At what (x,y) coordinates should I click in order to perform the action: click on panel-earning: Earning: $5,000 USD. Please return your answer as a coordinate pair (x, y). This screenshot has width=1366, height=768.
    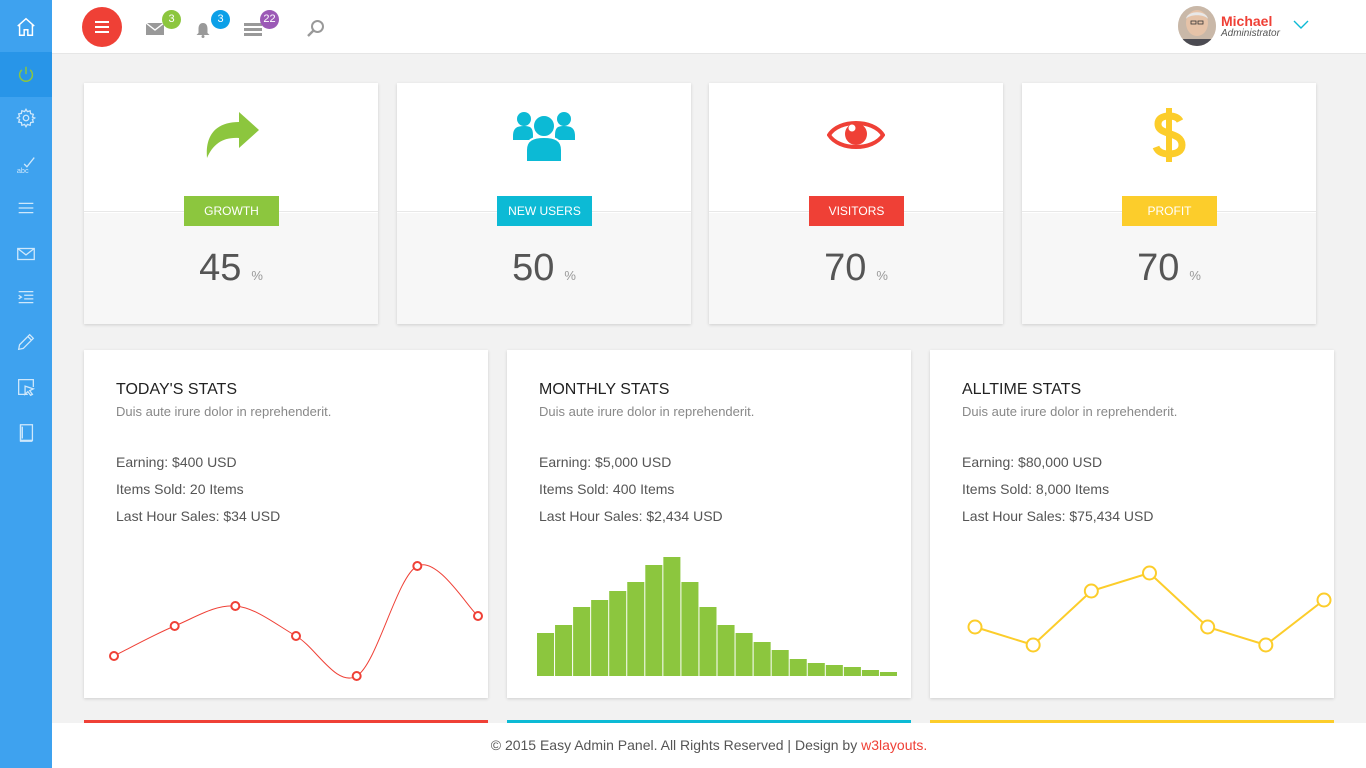
    Looking at the image, I should click on (605, 462).